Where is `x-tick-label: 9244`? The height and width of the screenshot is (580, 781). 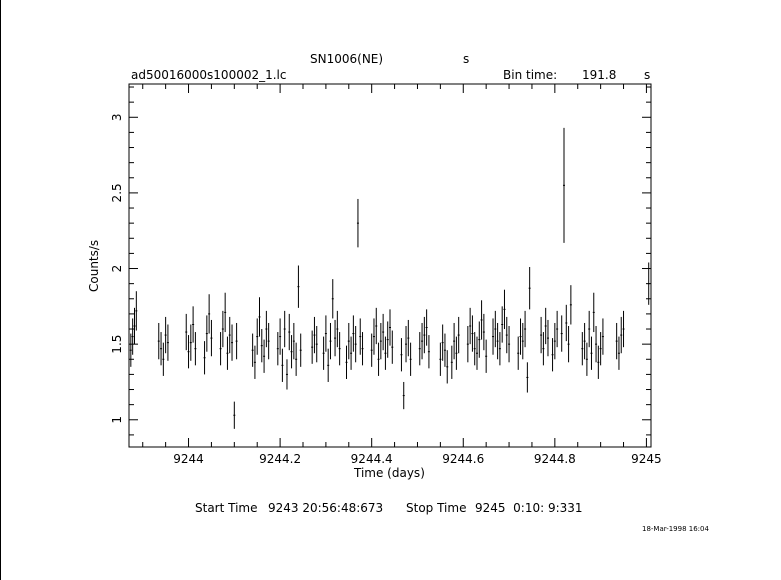 x-tick-label: 9244 is located at coordinates (188, 459).